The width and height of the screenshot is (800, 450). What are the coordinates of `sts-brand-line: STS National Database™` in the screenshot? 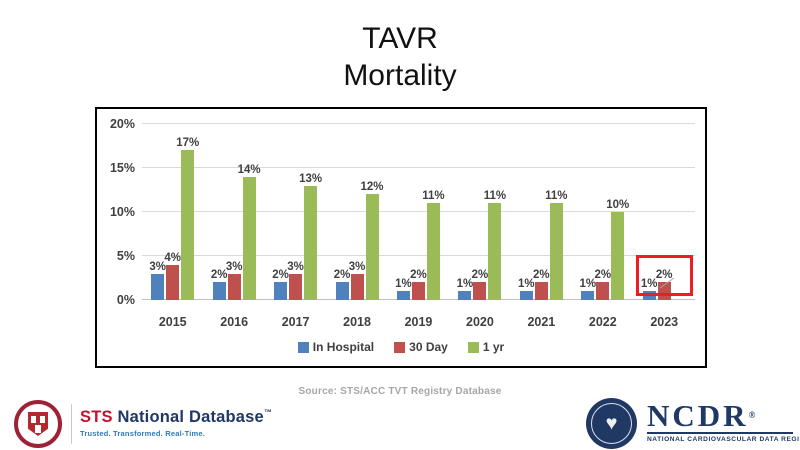 It's located at (176, 417).